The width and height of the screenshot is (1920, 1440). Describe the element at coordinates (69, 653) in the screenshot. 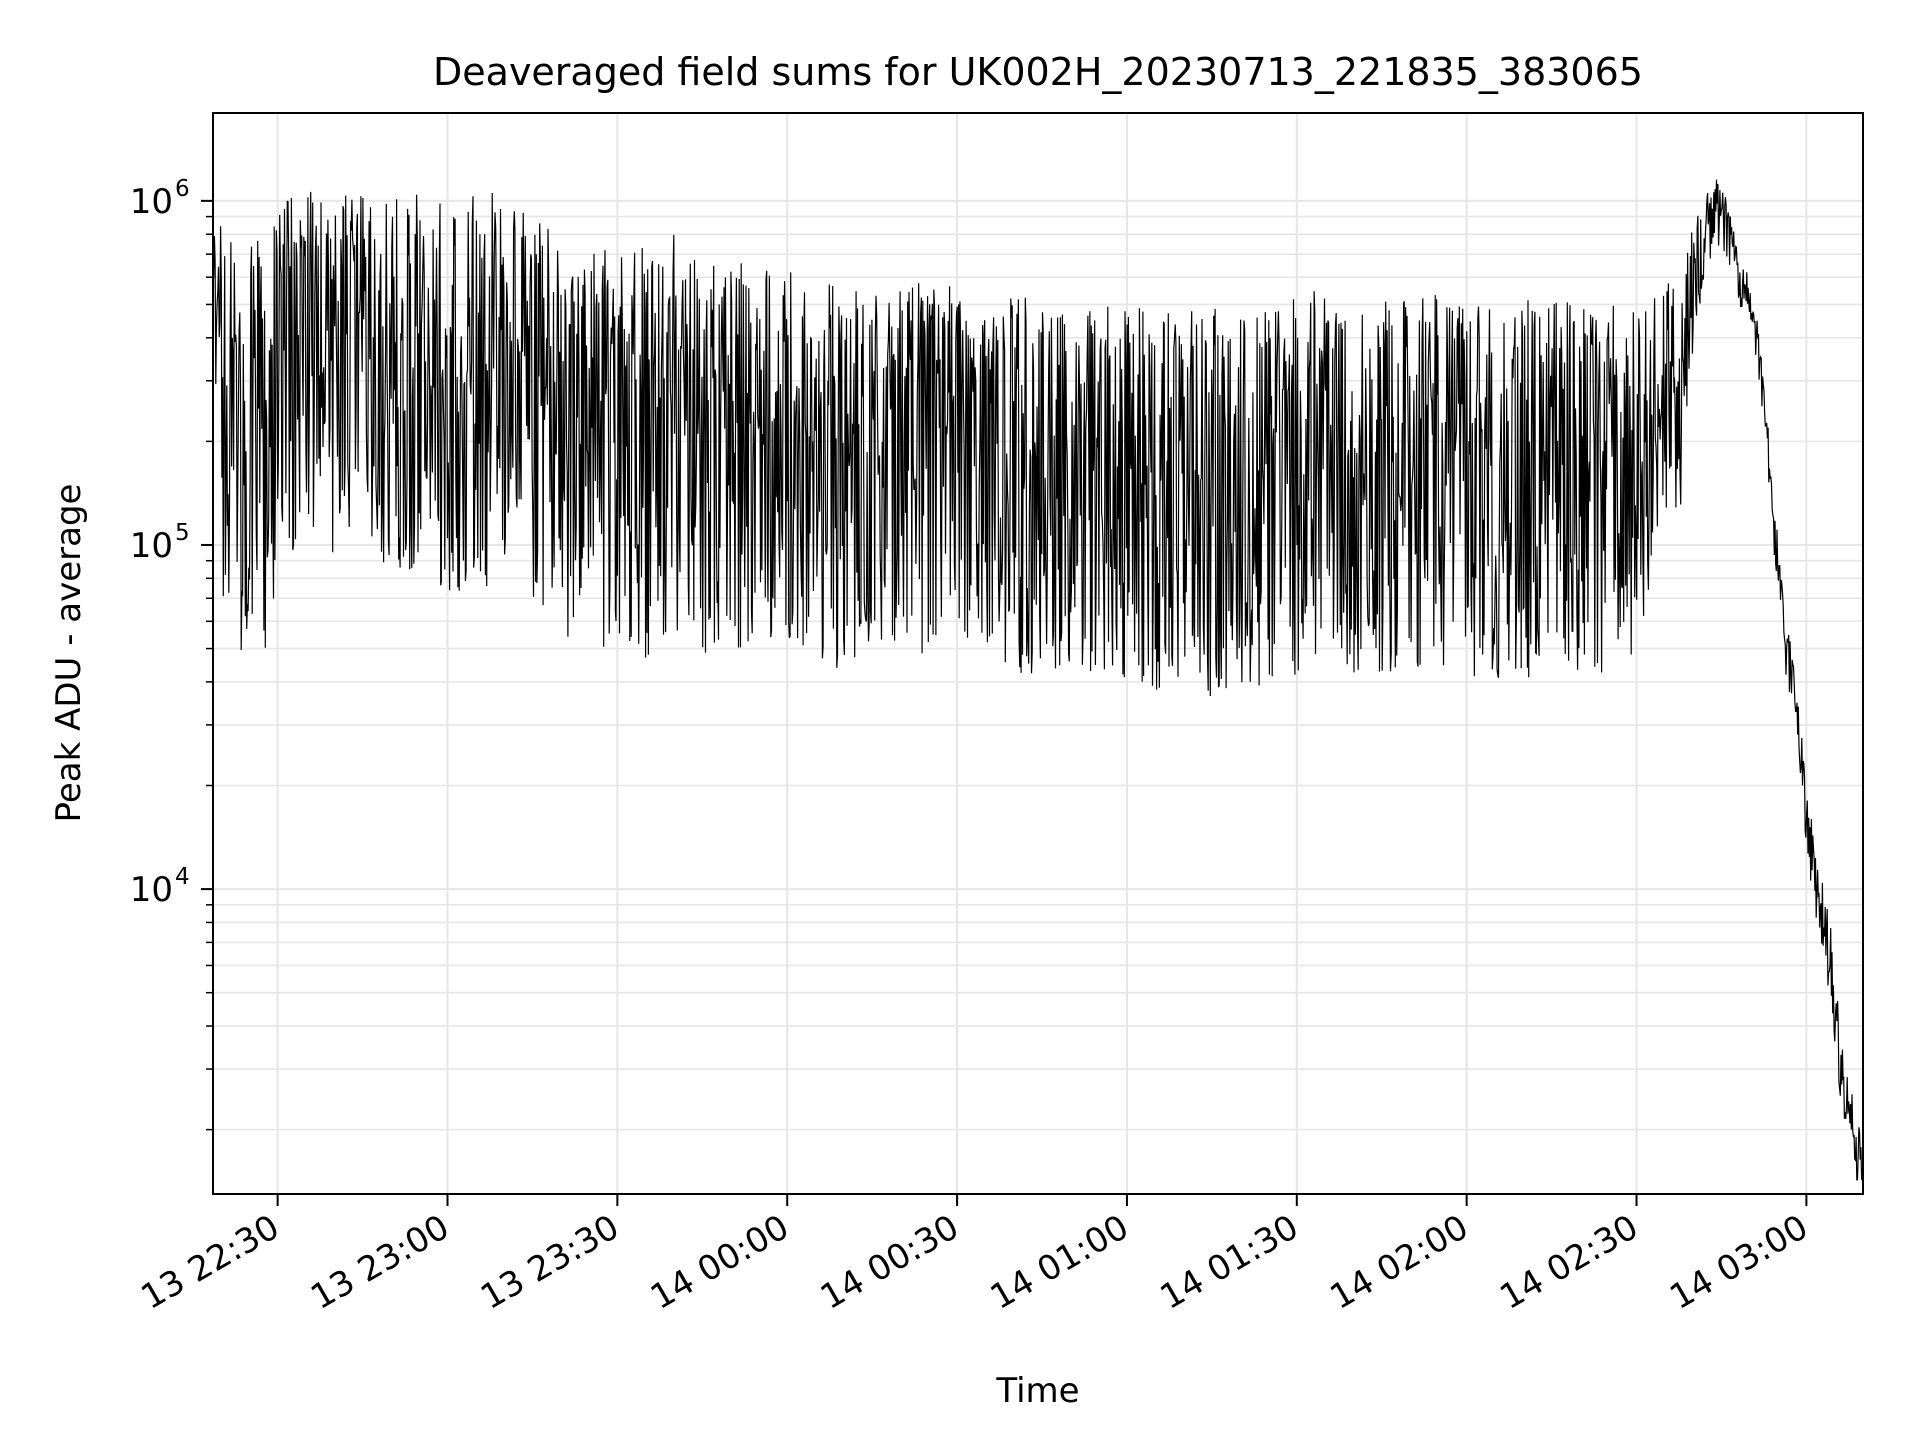

I see `y-axis-label: Peak ADU - average` at that location.